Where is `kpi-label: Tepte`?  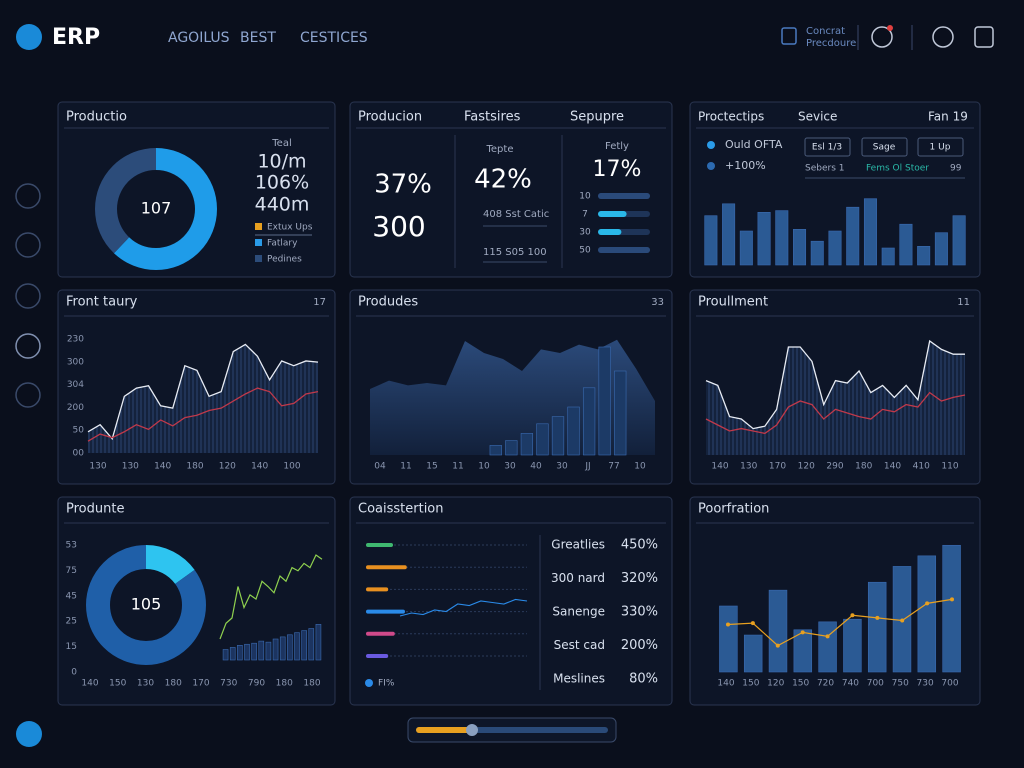
kpi-label: Tepte is located at coordinates (500, 149).